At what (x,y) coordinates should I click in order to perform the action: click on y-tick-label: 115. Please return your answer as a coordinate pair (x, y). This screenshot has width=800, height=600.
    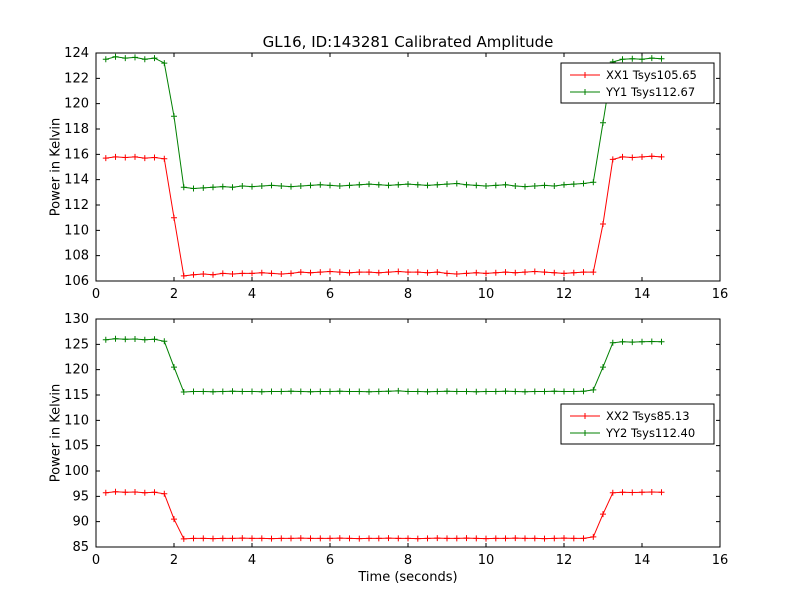
    Looking at the image, I should click on (76, 395).